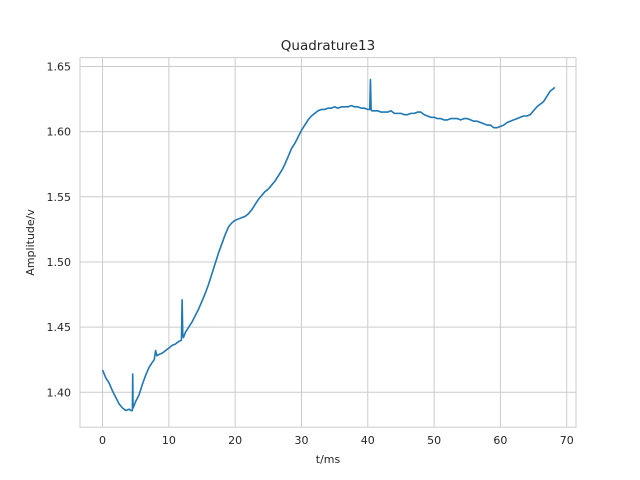 This screenshot has width=640, height=480. Describe the element at coordinates (434, 440) in the screenshot. I see `x-tick-label: 50` at that location.